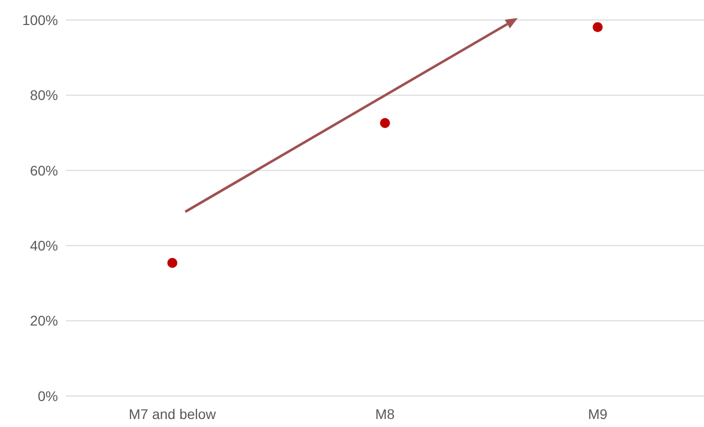 The width and height of the screenshot is (704, 427). I want to click on y-tick-label: 20%, so click(44, 320).